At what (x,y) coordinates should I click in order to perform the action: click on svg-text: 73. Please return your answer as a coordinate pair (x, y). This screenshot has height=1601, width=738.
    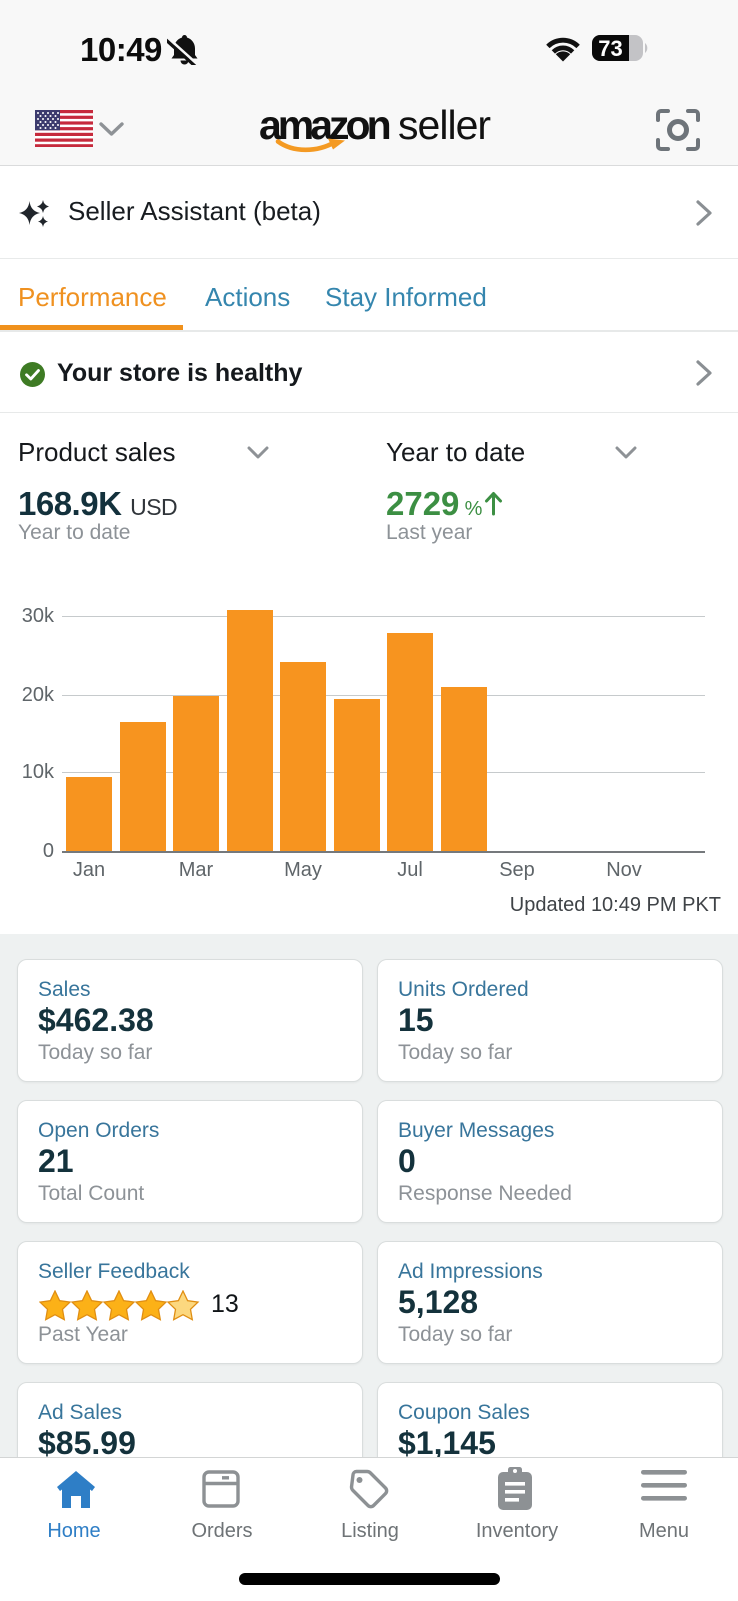
    Looking at the image, I should click on (610, 48).